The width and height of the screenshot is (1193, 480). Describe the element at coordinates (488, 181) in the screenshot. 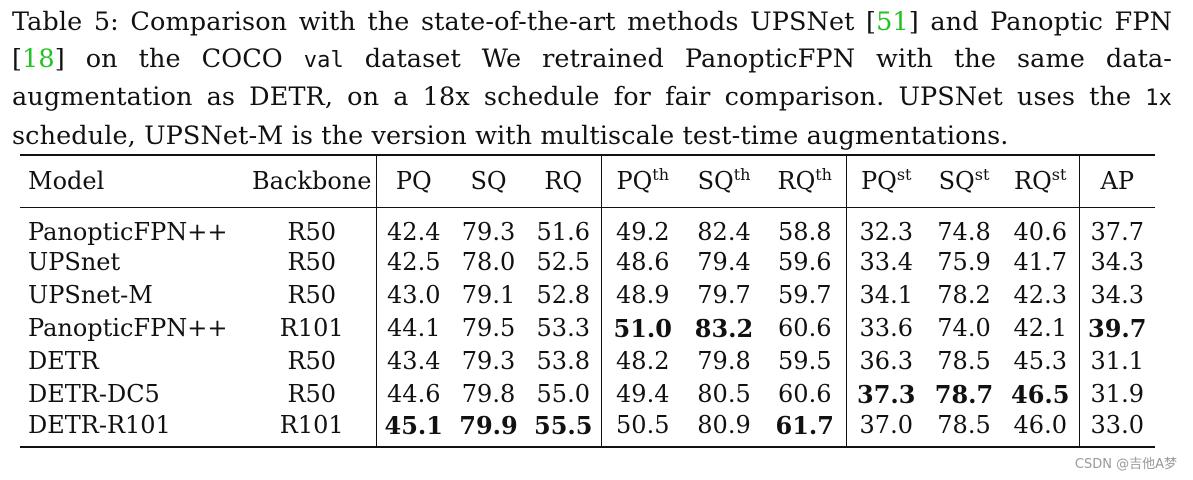

I see `header-sq: SQ` at that location.